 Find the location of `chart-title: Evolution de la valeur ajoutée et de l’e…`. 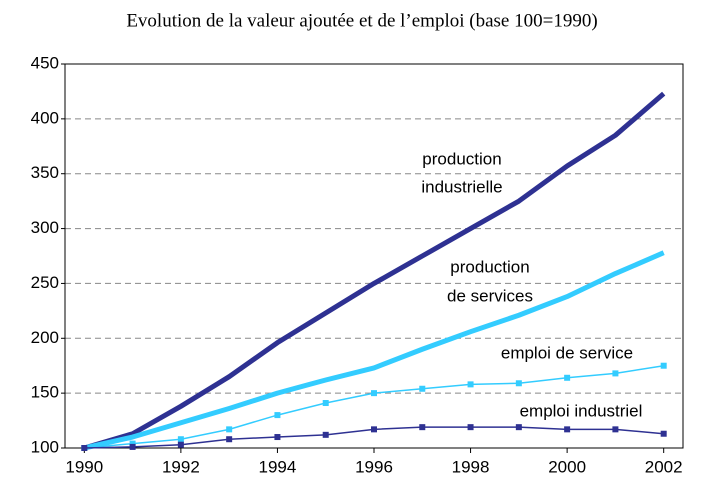

chart-title: Evolution de la valeur ajoutée et de l’e… is located at coordinates (361, 20).